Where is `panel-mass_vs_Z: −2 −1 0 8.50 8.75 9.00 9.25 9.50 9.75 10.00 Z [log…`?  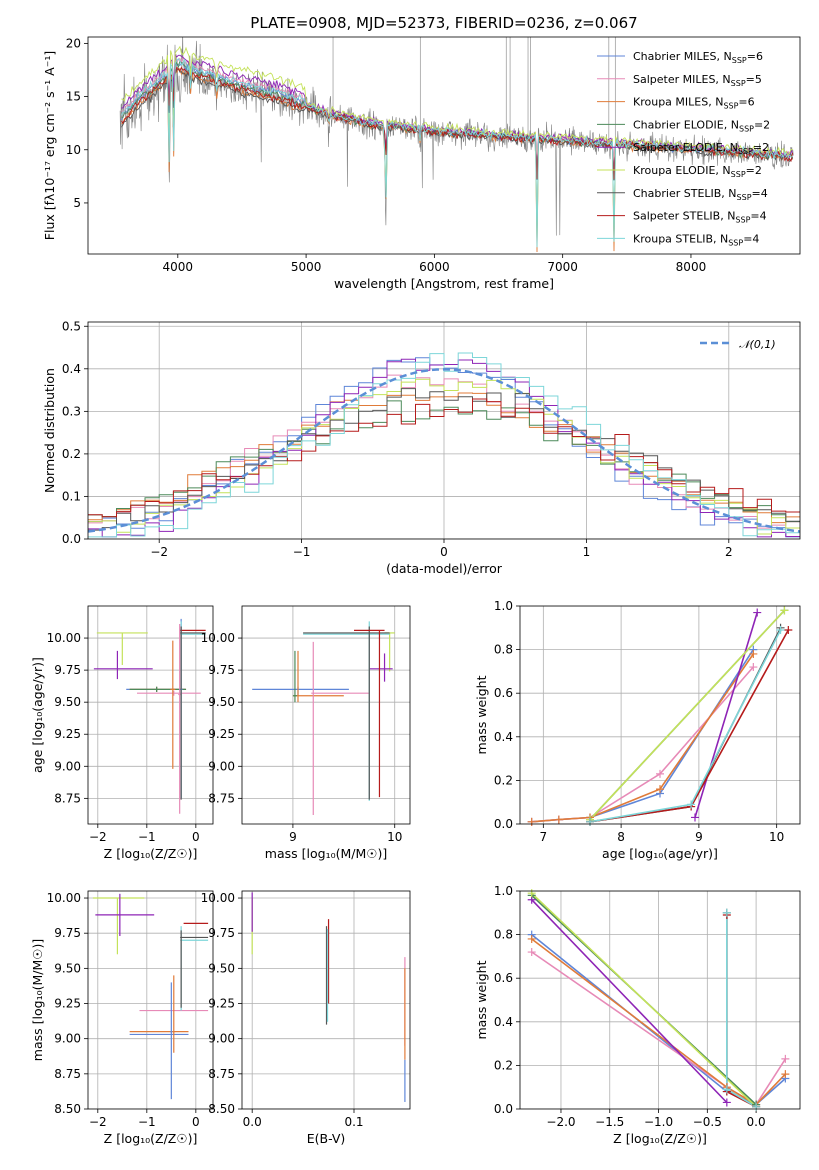
panel-mass_vs_Z: −2 −1 0 8.50 8.75 9.00 9.25 9.50 9.75 10.00 Z [log… is located at coordinates (122, 1018).